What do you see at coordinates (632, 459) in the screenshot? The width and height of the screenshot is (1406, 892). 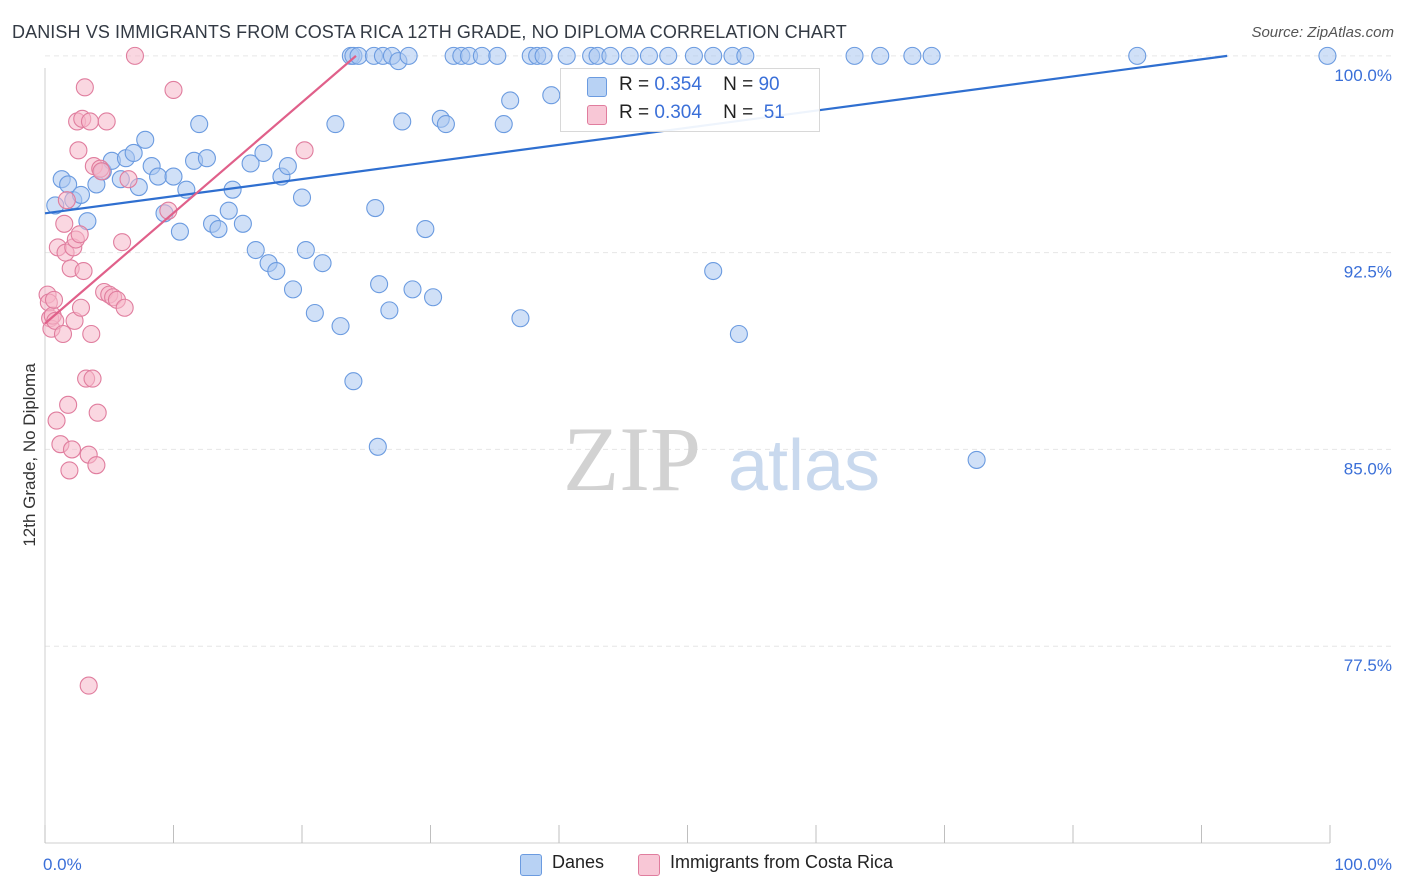 I see `watermark-zip: ZIP` at bounding box center [632, 459].